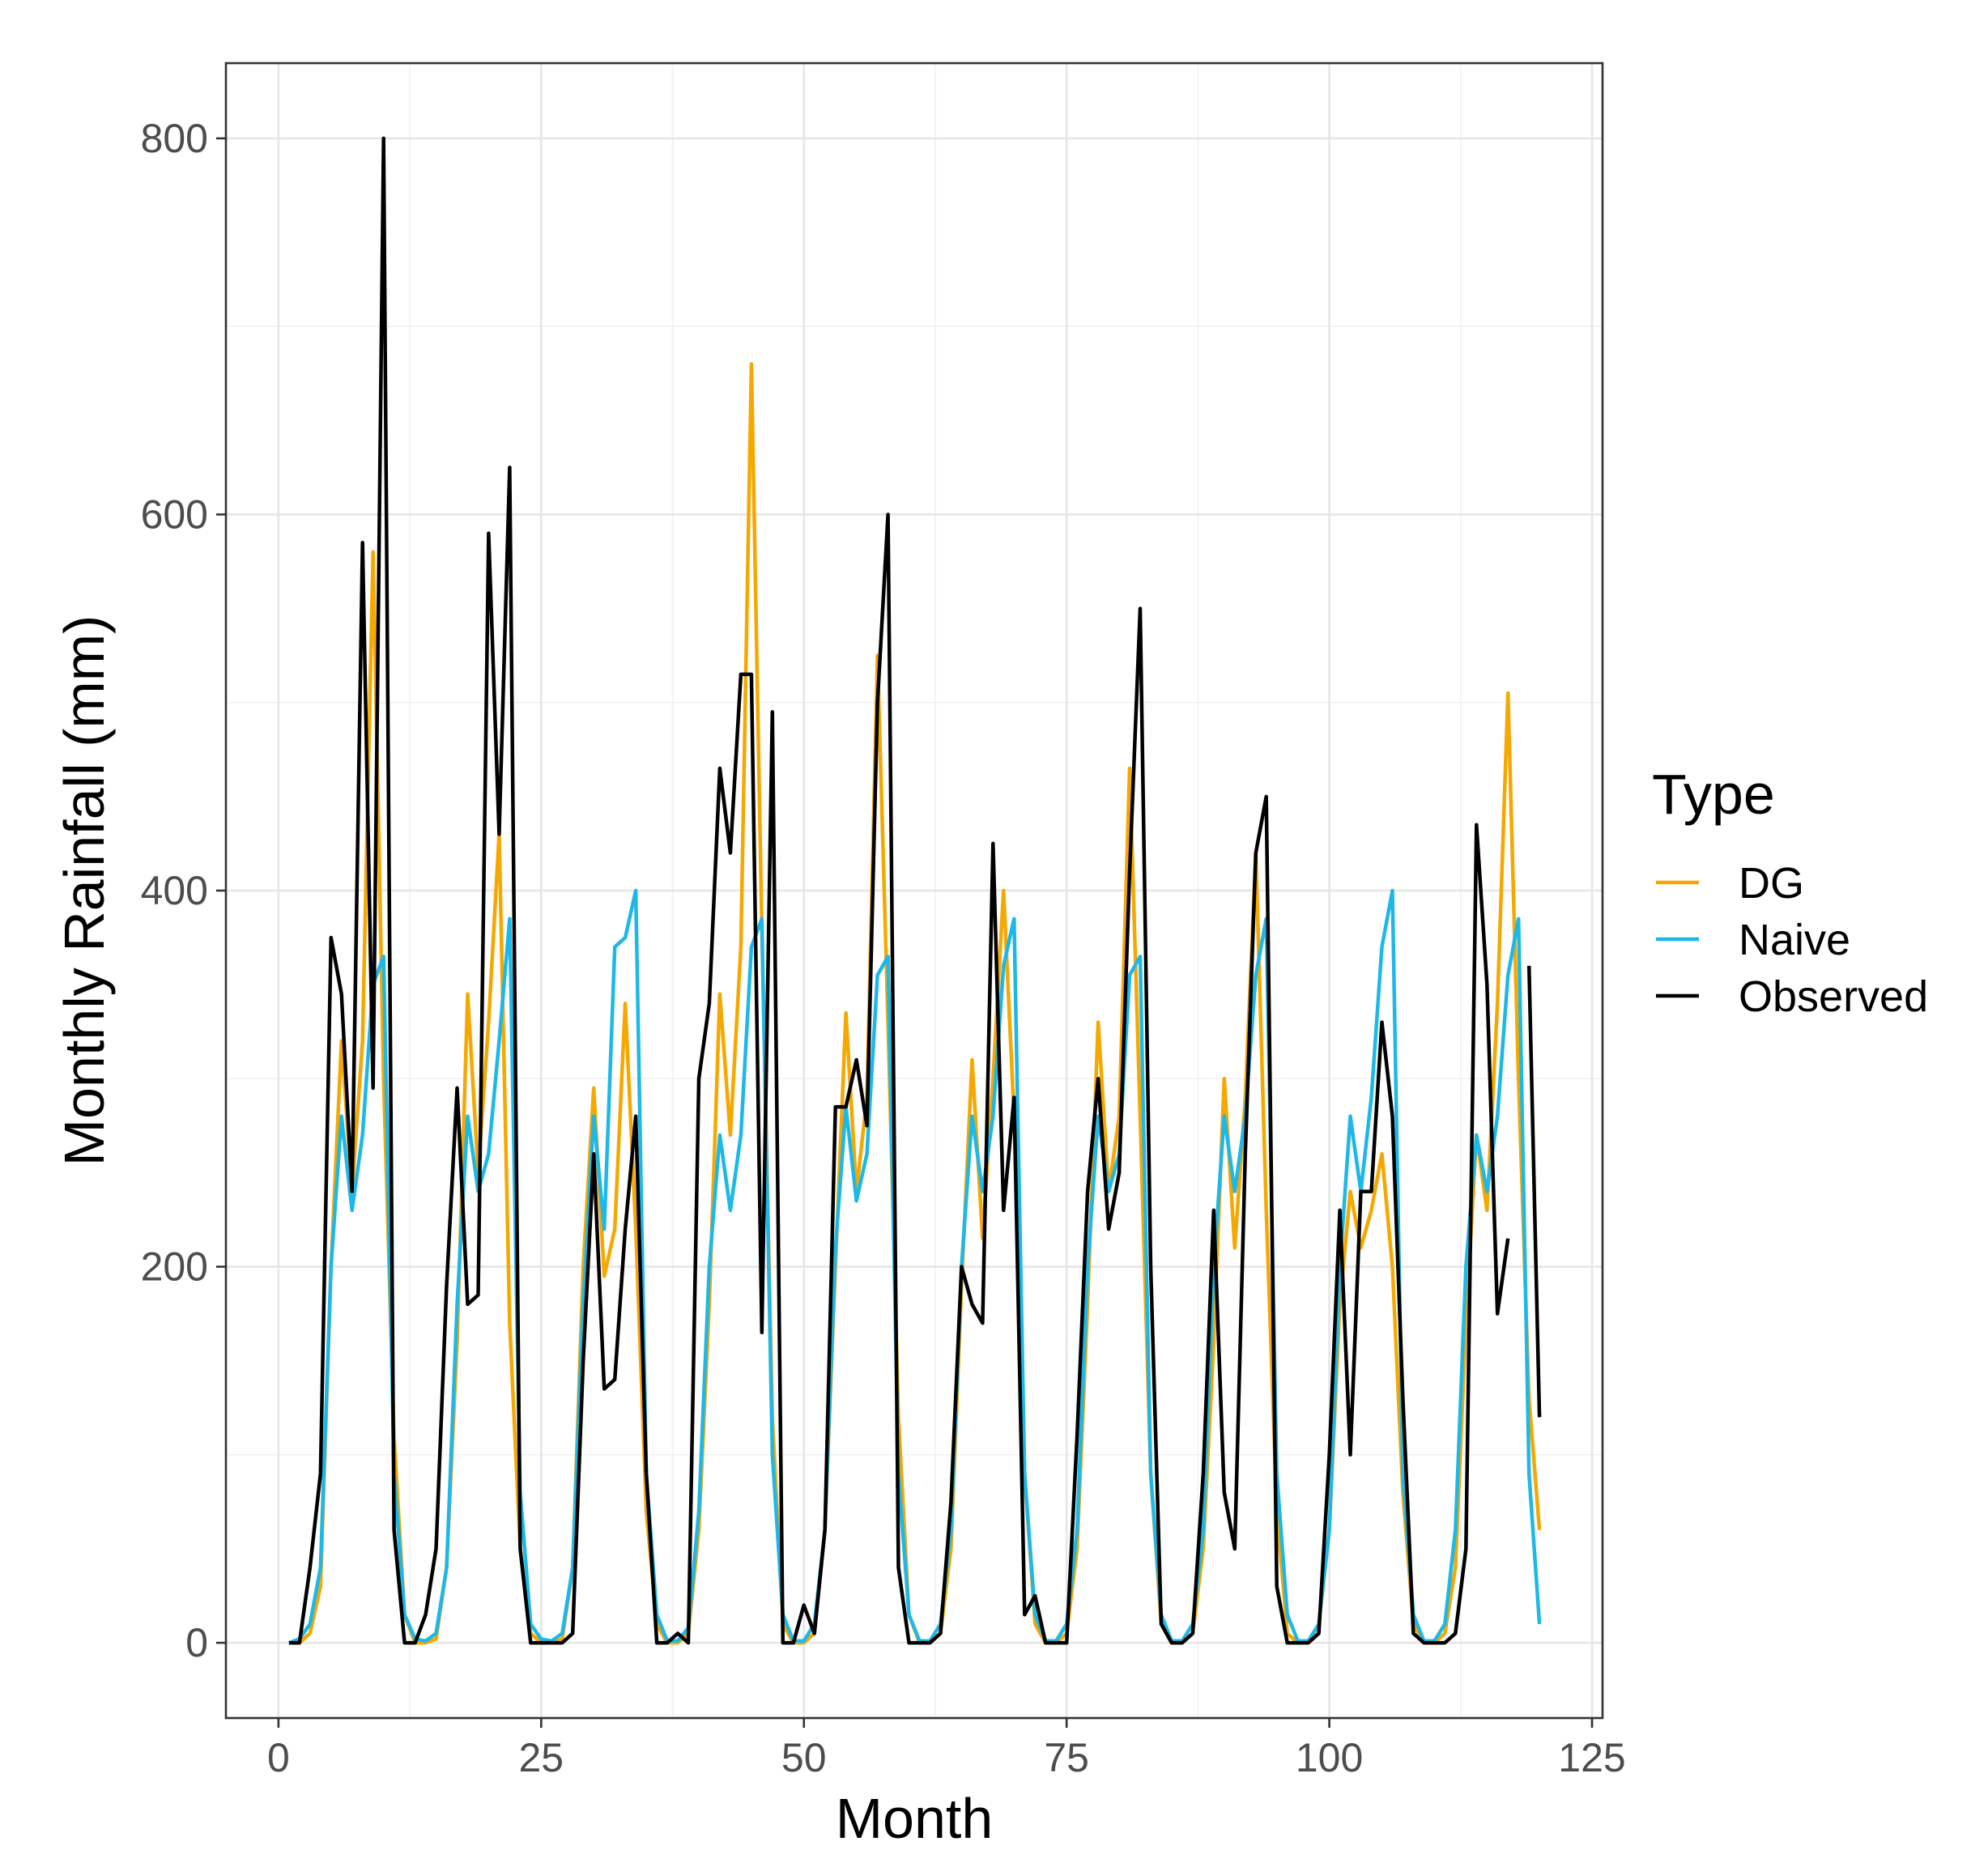 Image resolution: width=1988 pixels, height=1867 pixels. Describe the element at coordinates (541, 1757) in the screenshot. I see `x-tick-label: 25` at that location.